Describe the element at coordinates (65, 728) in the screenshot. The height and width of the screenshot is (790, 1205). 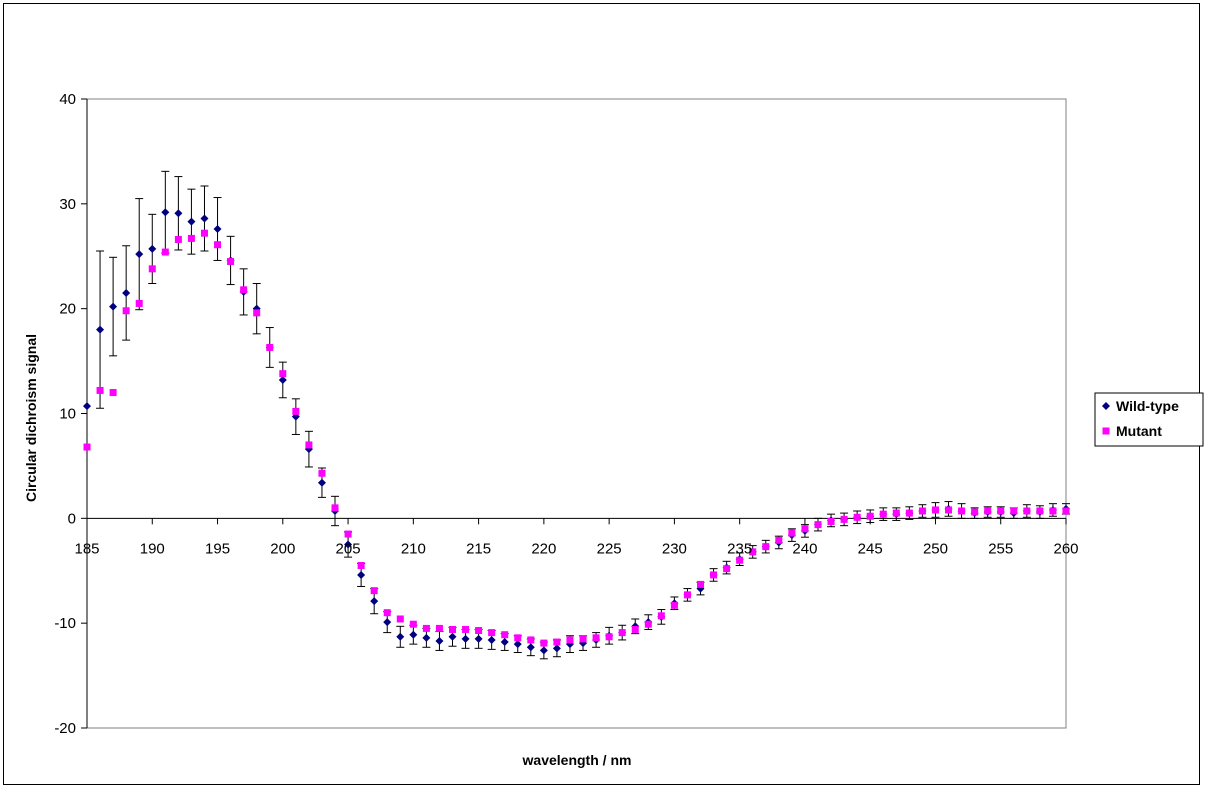
I see `y-tick-label: -20` at that location.